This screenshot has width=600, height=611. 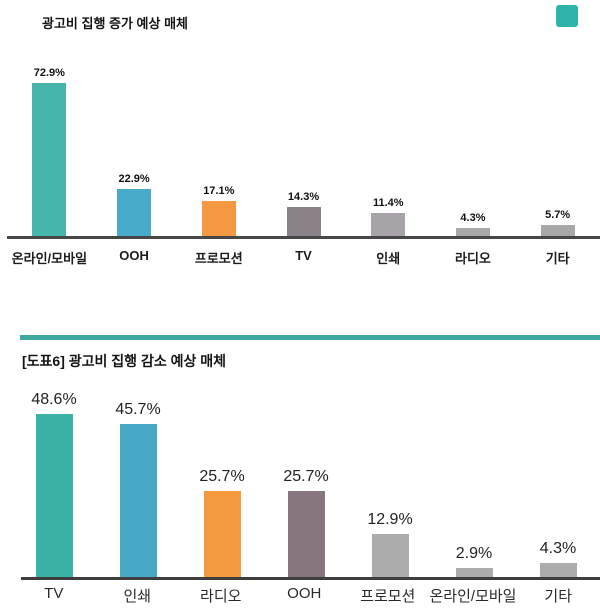 I want to click on chart-increase-categories: 온라인/모바일 OOH 프로모션 TV 인쇄 라디오 기타, so click(x=303, y=257).